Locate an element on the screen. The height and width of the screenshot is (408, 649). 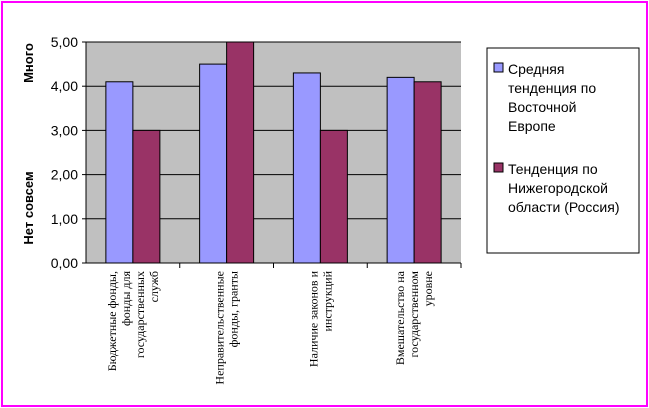
x-category-label: Вмешательство на государственном уровне is located at coordinates (414, 317).